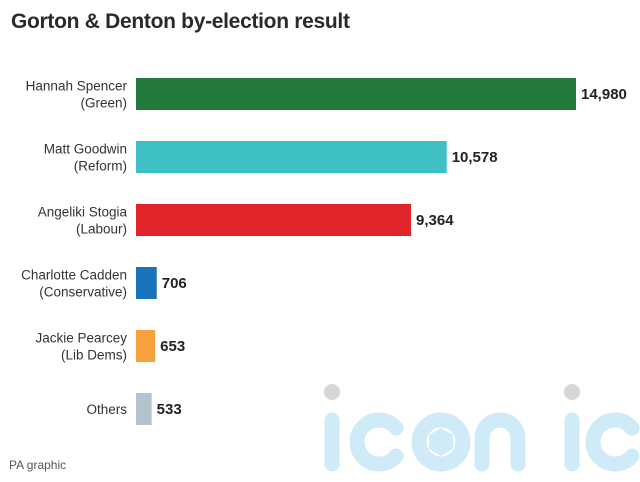 The image size is (640, 482). What do you see at coordinates (74, 284) in the screenshot?
I see `category-label: Charlotte Cadden (Conservative)` at bounding box center [74, 284].